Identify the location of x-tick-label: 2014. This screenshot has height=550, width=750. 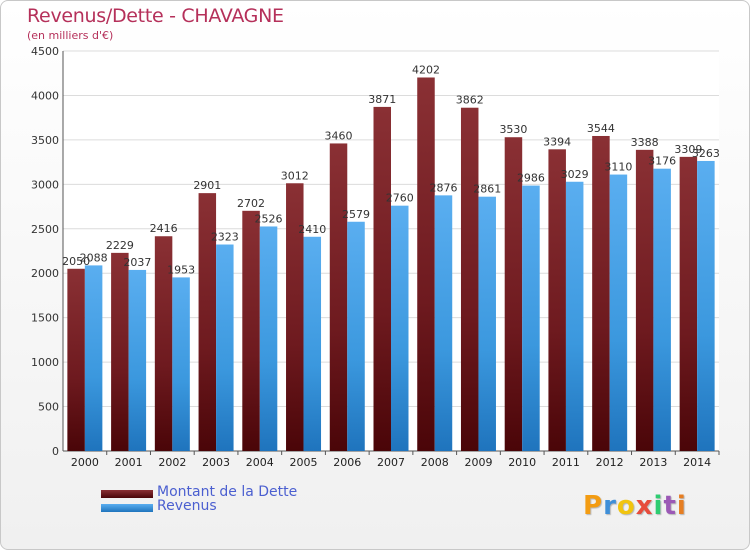
(697, 462).